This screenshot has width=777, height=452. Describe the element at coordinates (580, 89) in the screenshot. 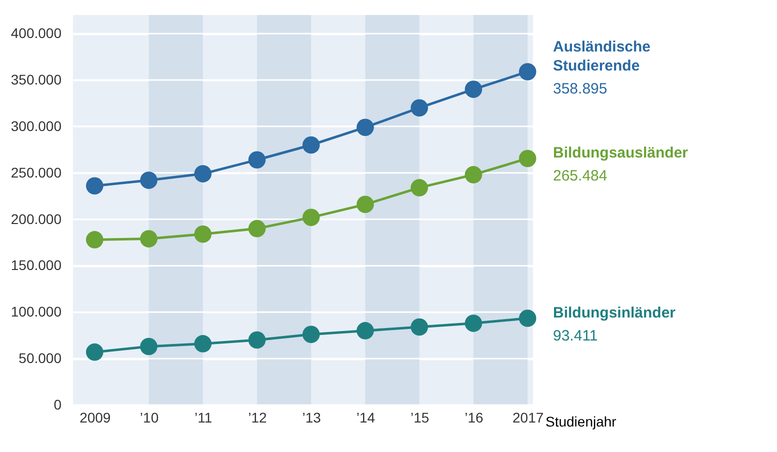

I see `data-label: 358.895` at that location.